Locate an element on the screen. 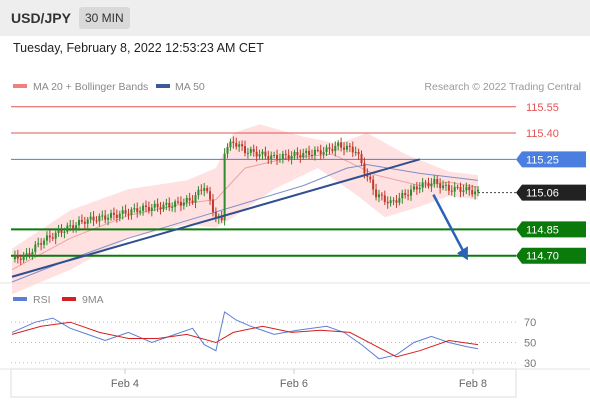 This screenshot has width=590, height=400. legend-swatch-ma50 is located at coordinates (163, 86).